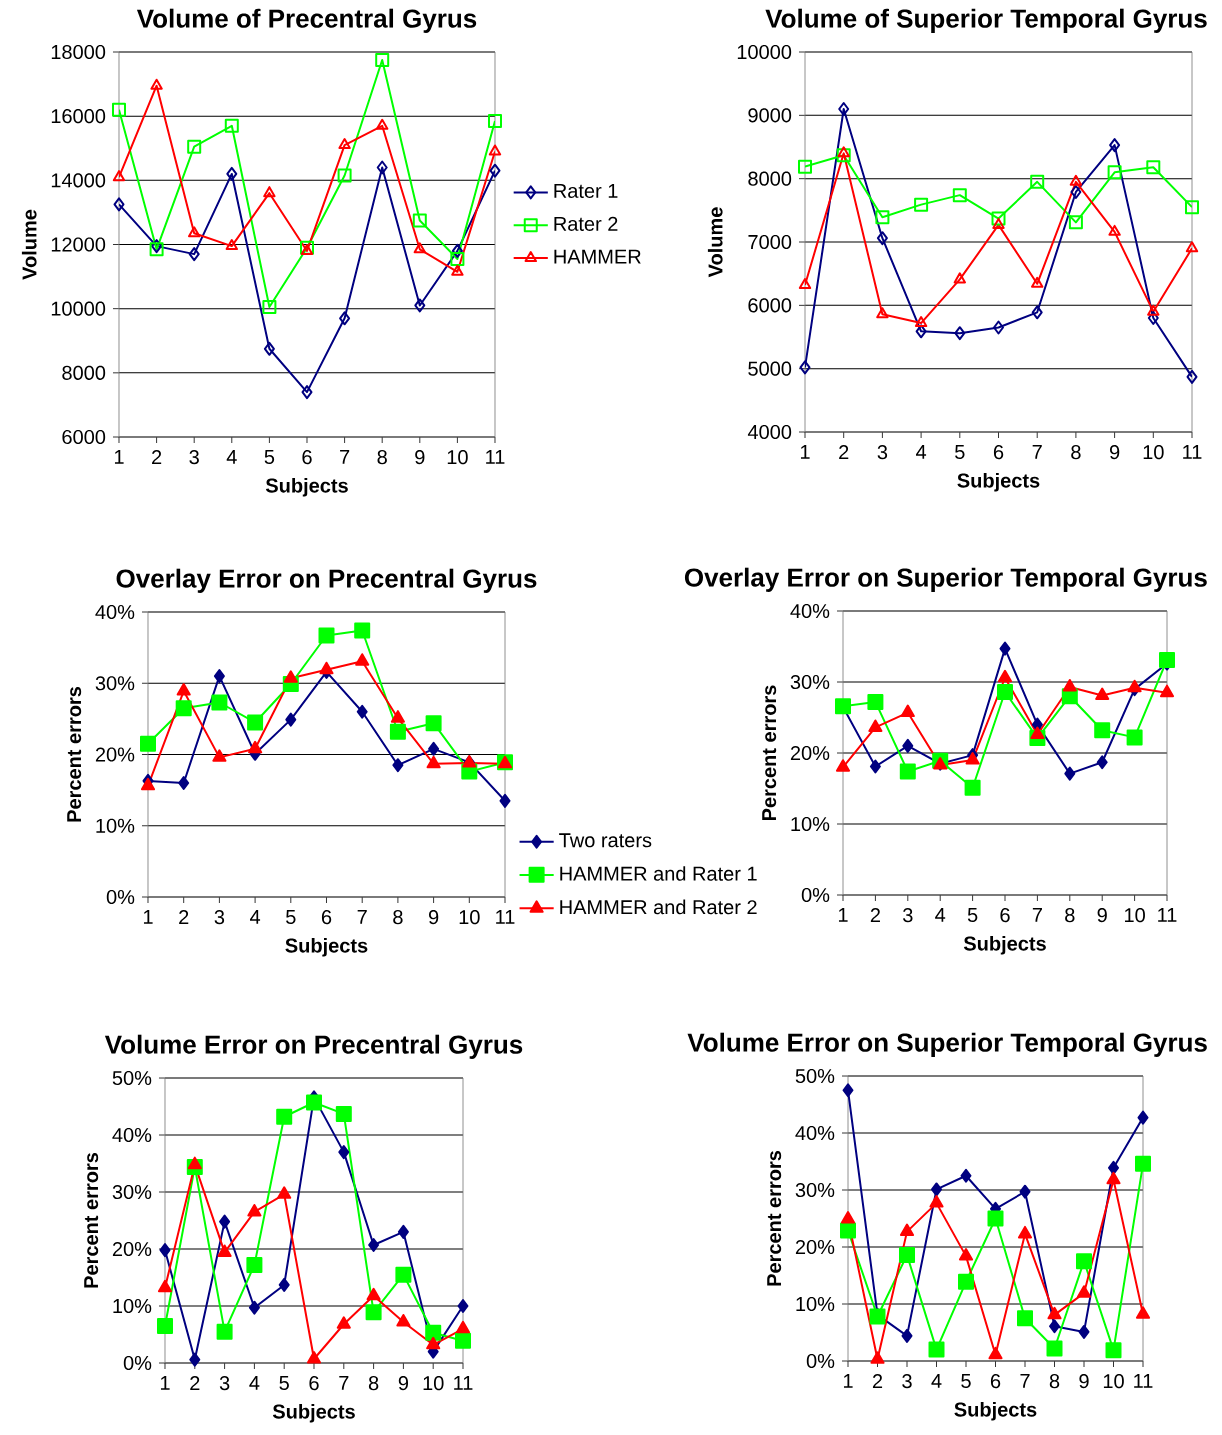 Image resolution: width=1222 pixels, height=1435 pixels. Describe the element at coordinates (313, 1046) in the screenshot. I see `chart-title: Volume Error on Precentral Gyrus` at that location.